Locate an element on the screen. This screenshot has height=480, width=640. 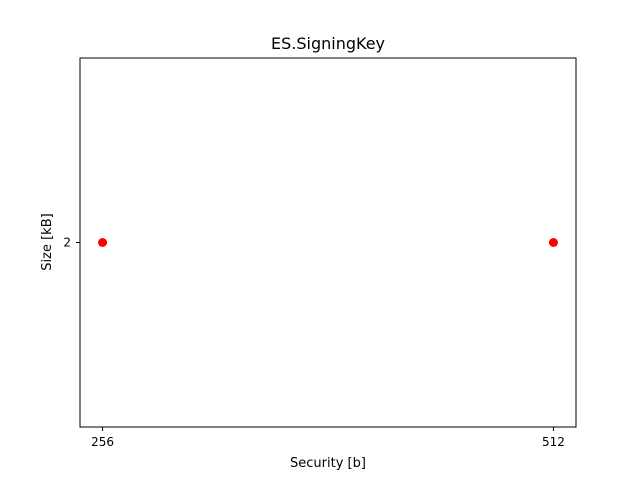
y-tick-label: 2 is located at coordinates (67, 243).